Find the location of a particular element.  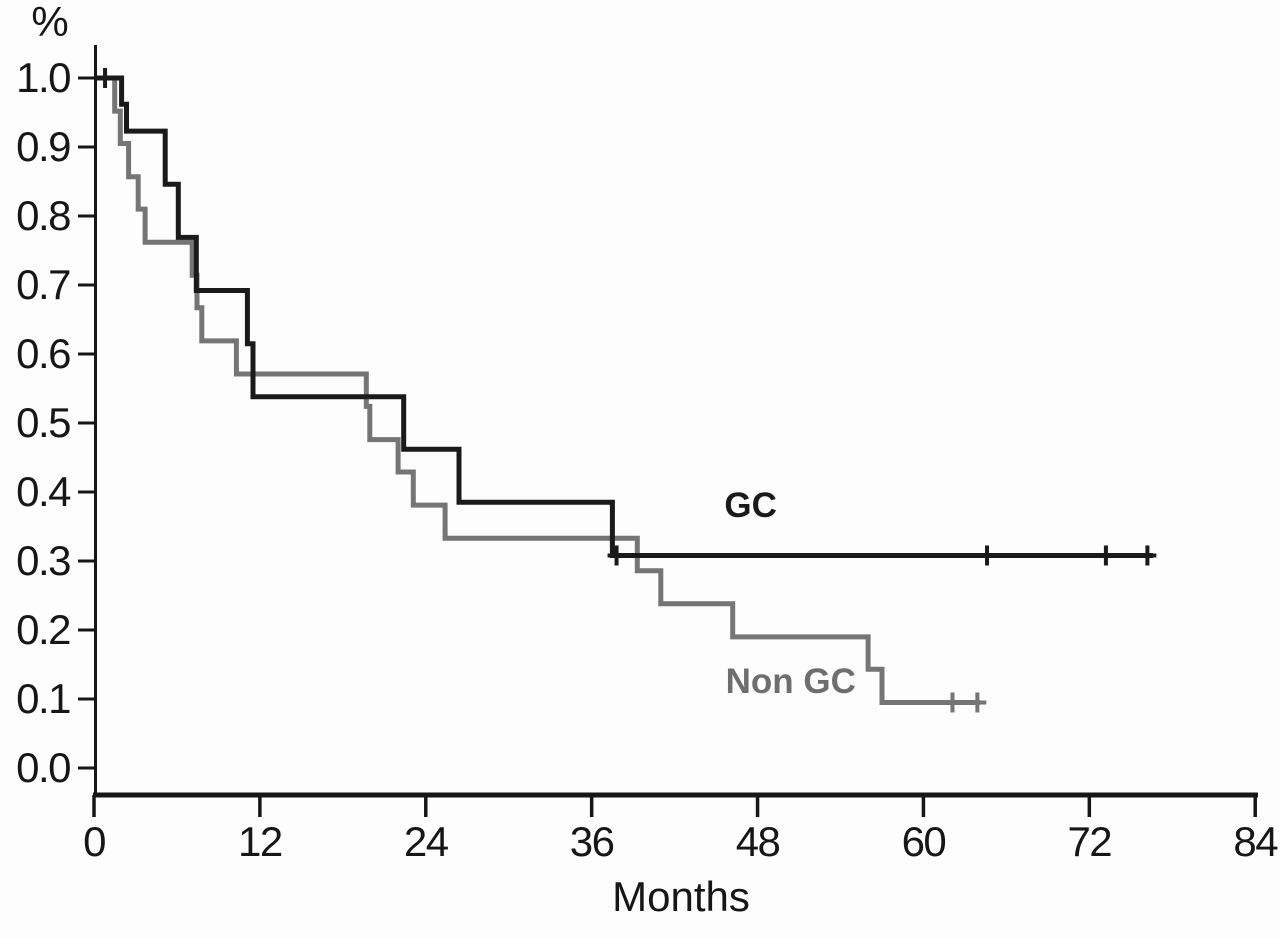

series-label-gc: GC is located at coordinates (750, 505).